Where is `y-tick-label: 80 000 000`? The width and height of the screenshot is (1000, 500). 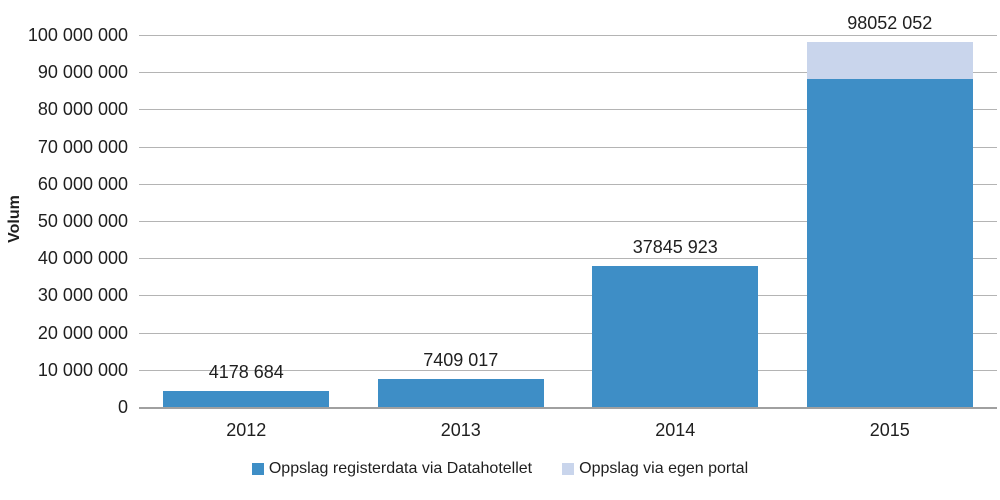 y-tick-label: 80 000 000 is located at coordinates (82, 109).